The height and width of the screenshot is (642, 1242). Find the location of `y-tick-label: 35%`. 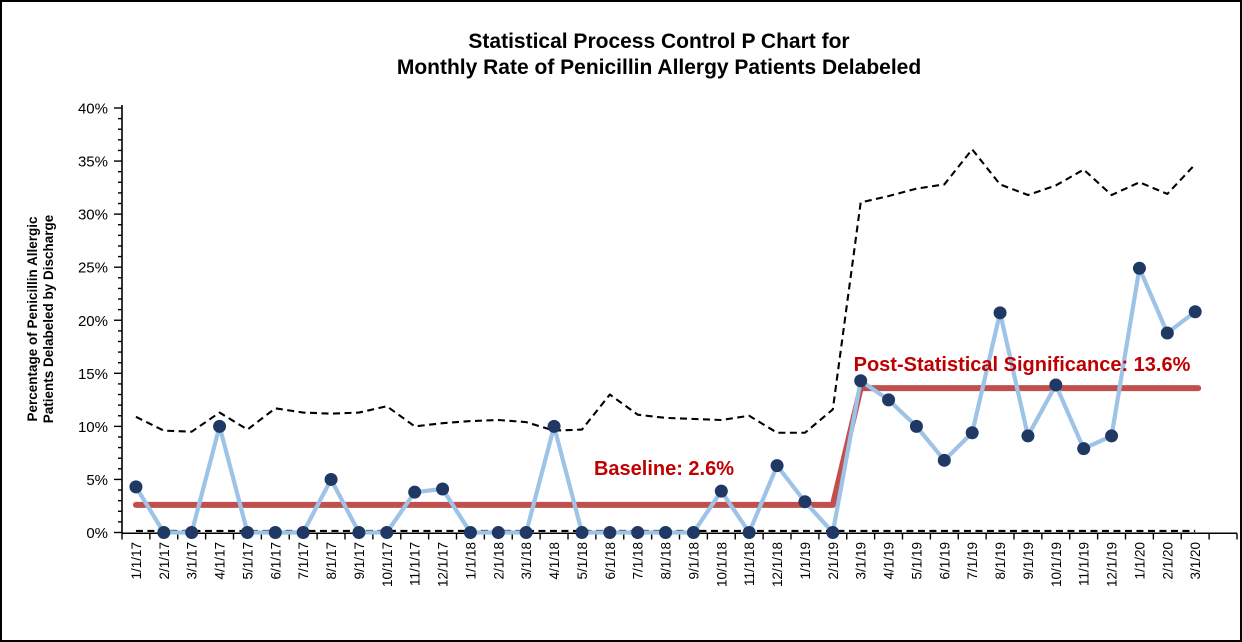

y-tick-label: 35% is located at coordinates (93, 162).